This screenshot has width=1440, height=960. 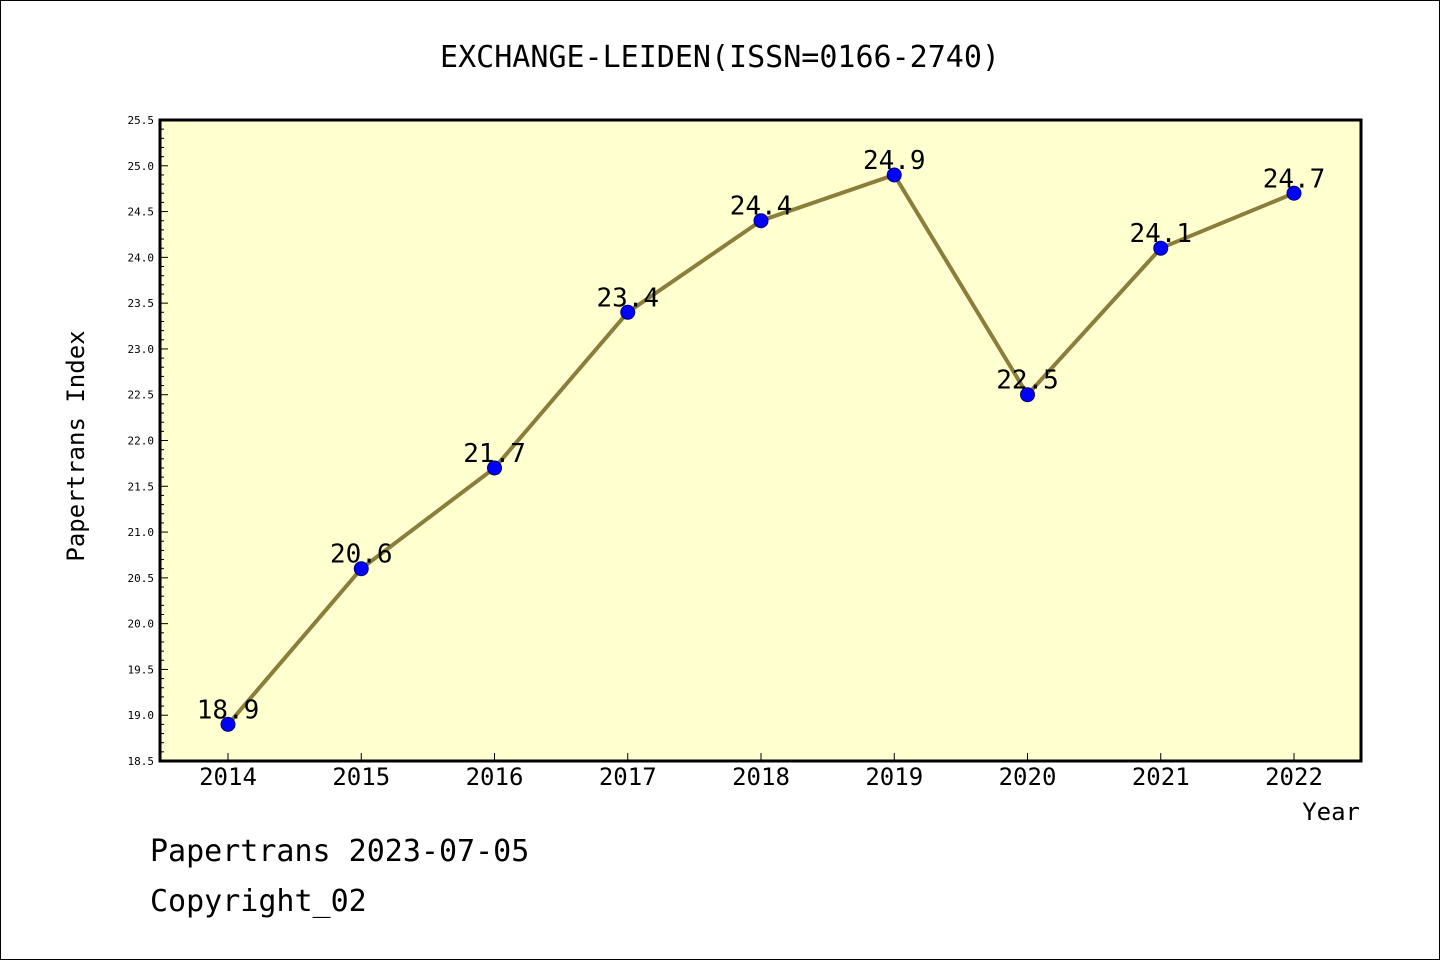 What do you see at coordinates (76, 445) in the screenshot?
I see `y-axis-title: Papertrans Index` at bounding box center [76, 445].